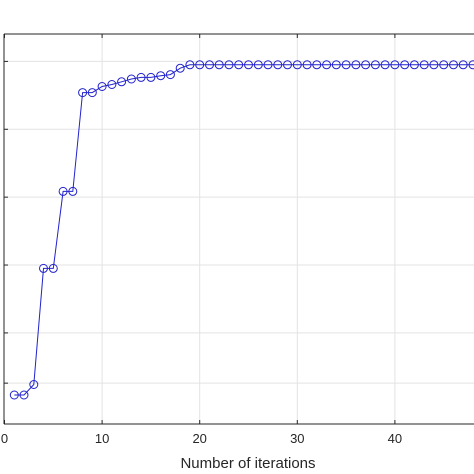  What do you see at coordinates (247, 463) in the screenshot?
I see `x-axis-label: Number of iterations` at bounding box center [247, 463].